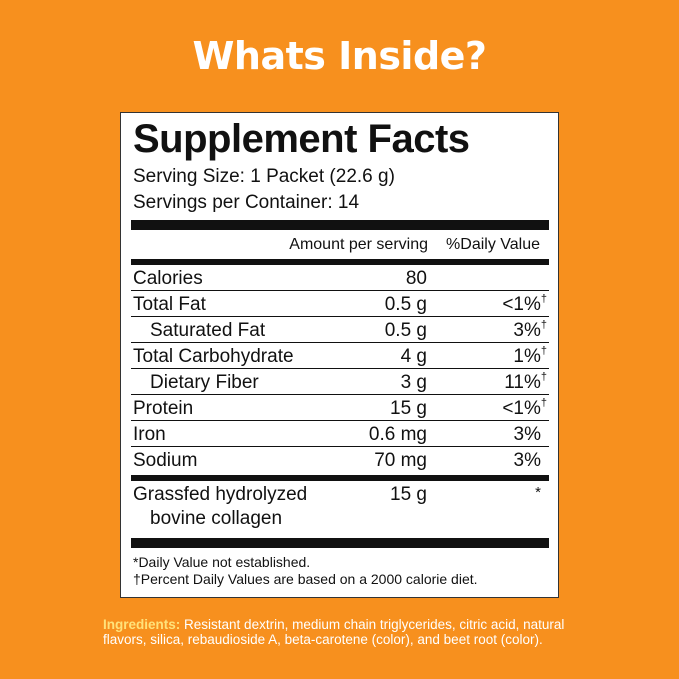 The width and height of the screenshot is (679, 679). I want to click on row-name: Dietary Fiber, so click(204, 382).